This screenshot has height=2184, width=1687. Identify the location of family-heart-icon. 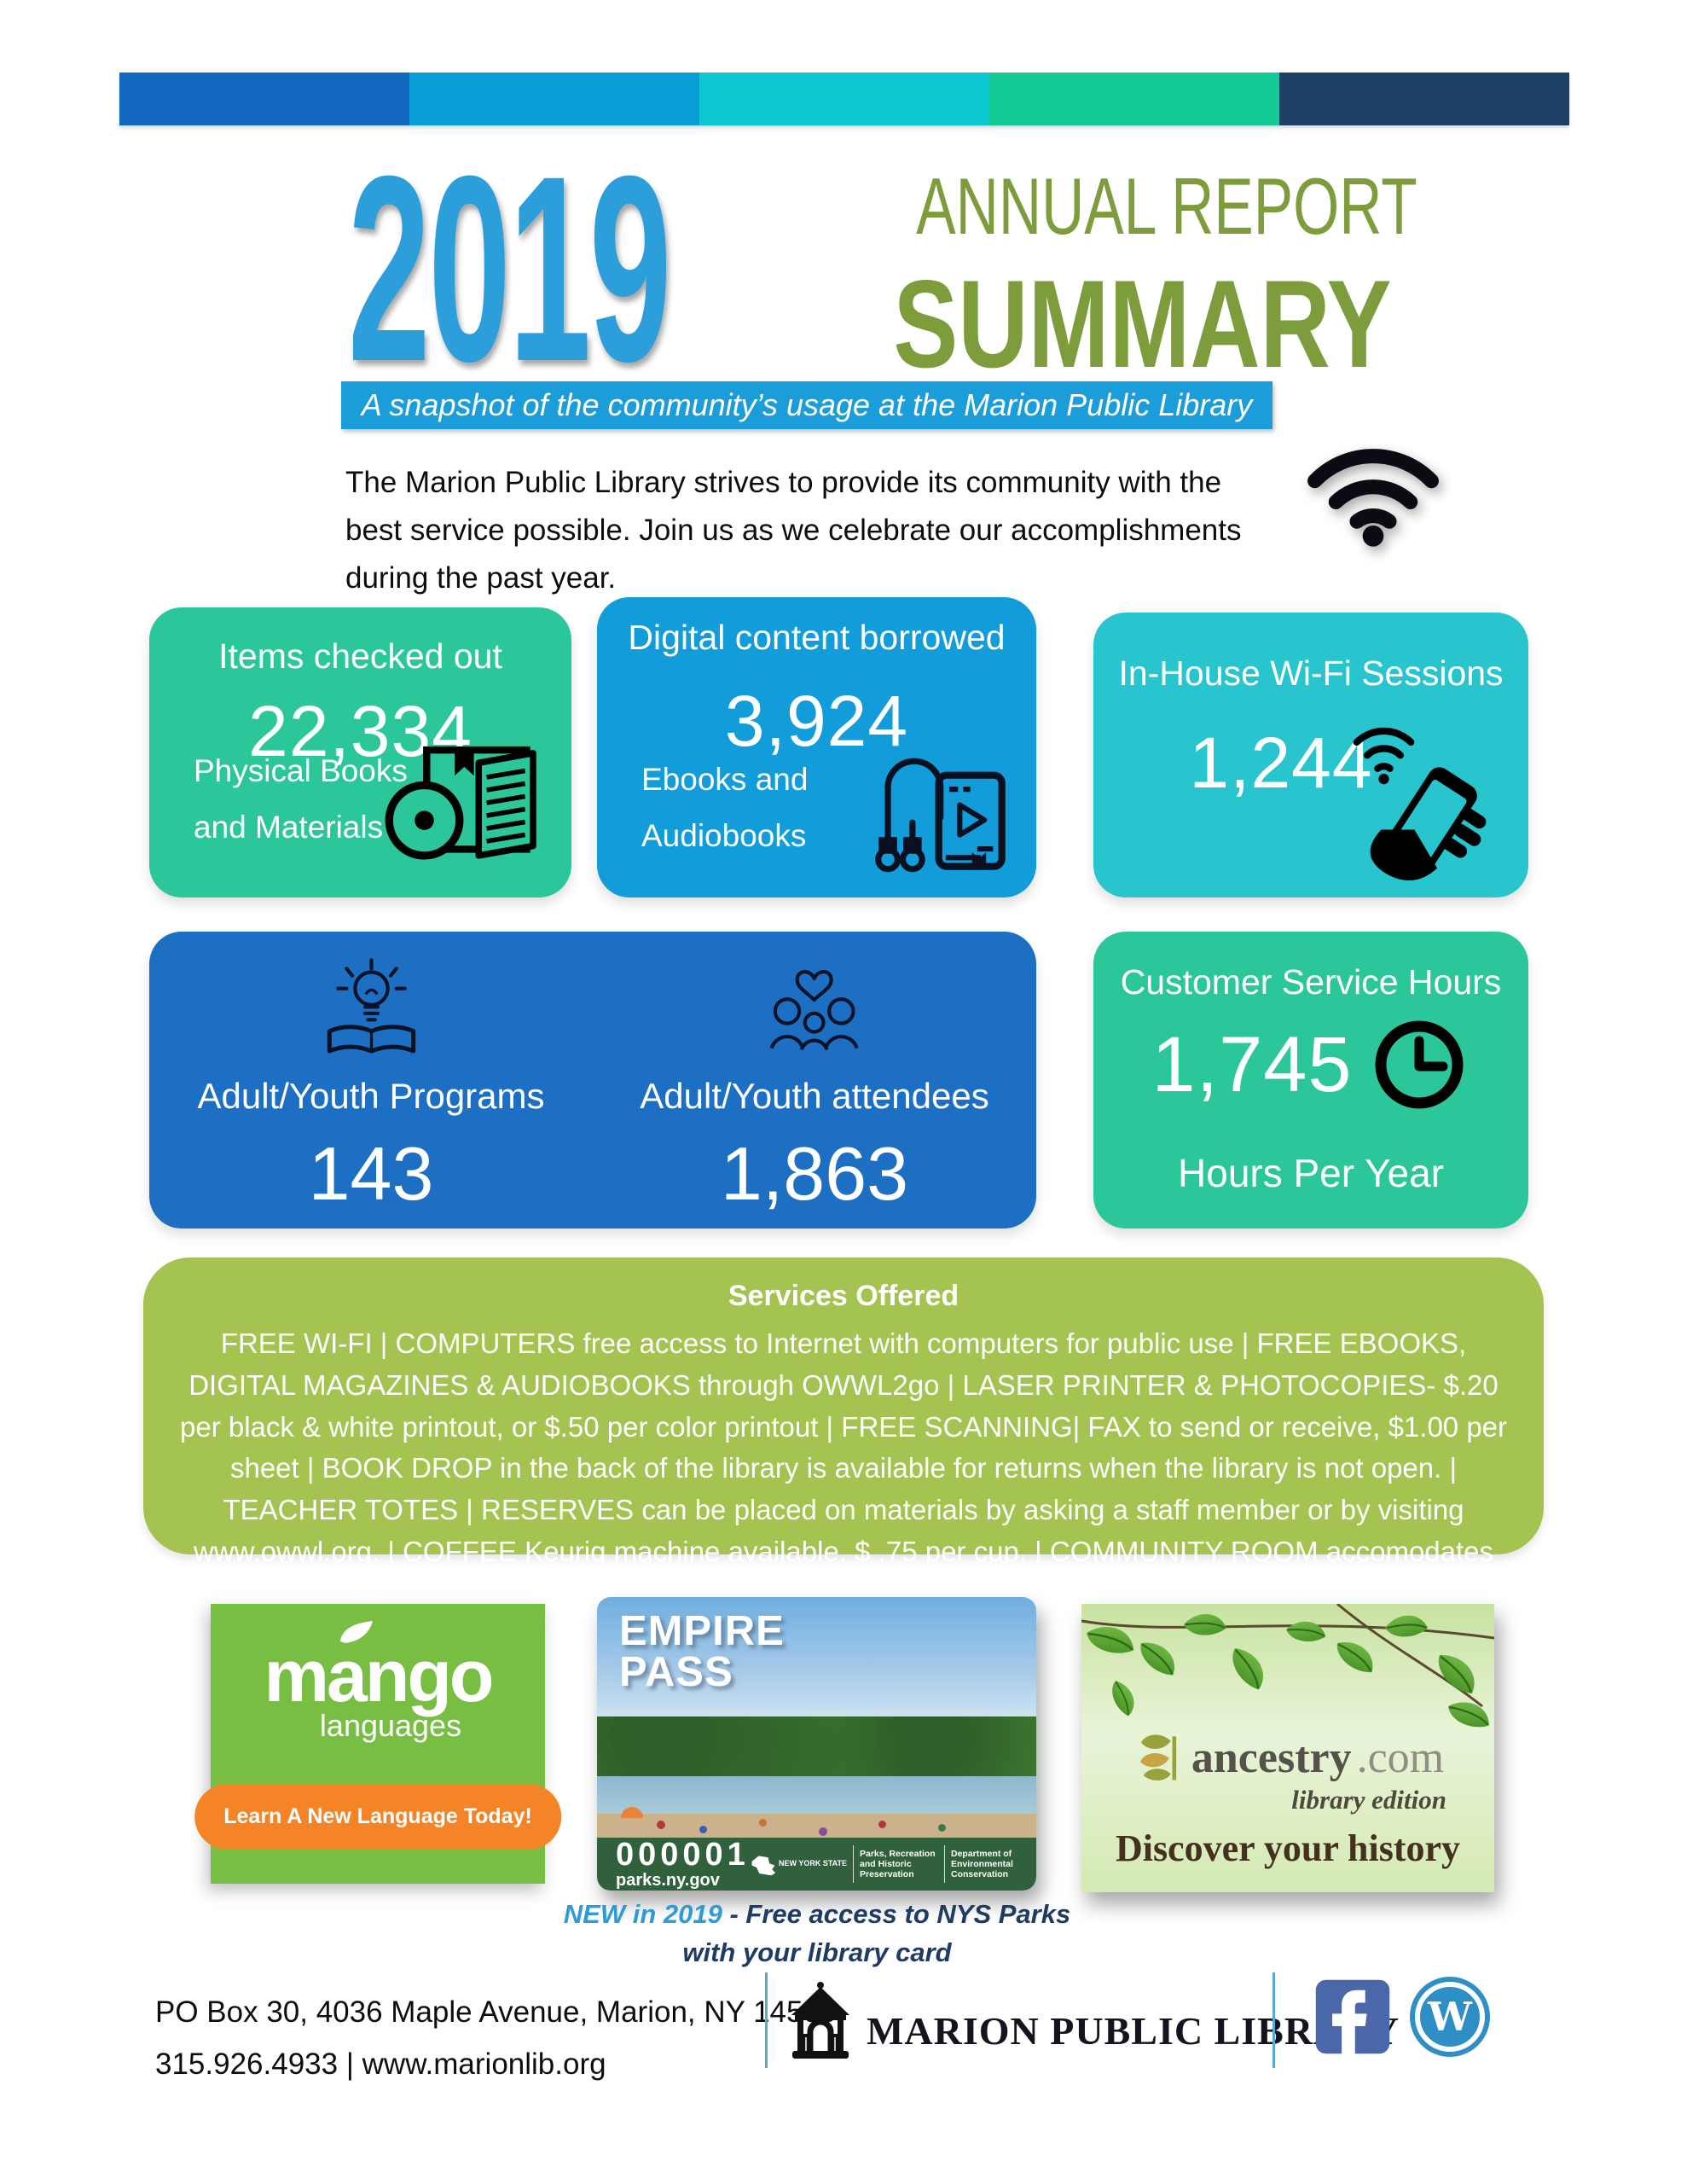
(814, 1010).